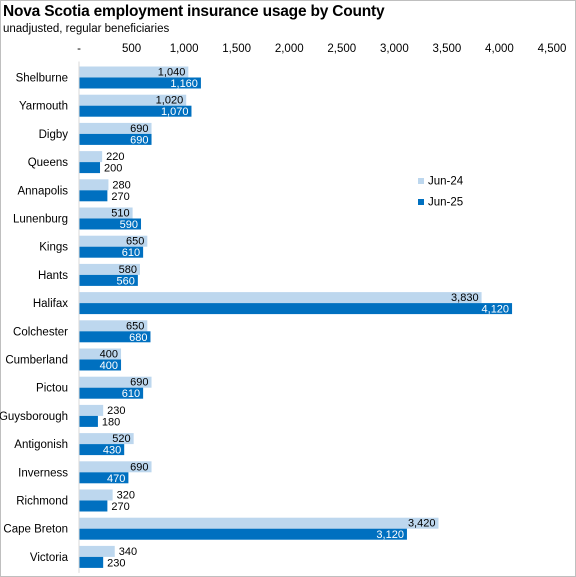 This screenshot has width=576, height=577. I want to click on legend-label-jun-25: Jun-25, so click(445, 203).